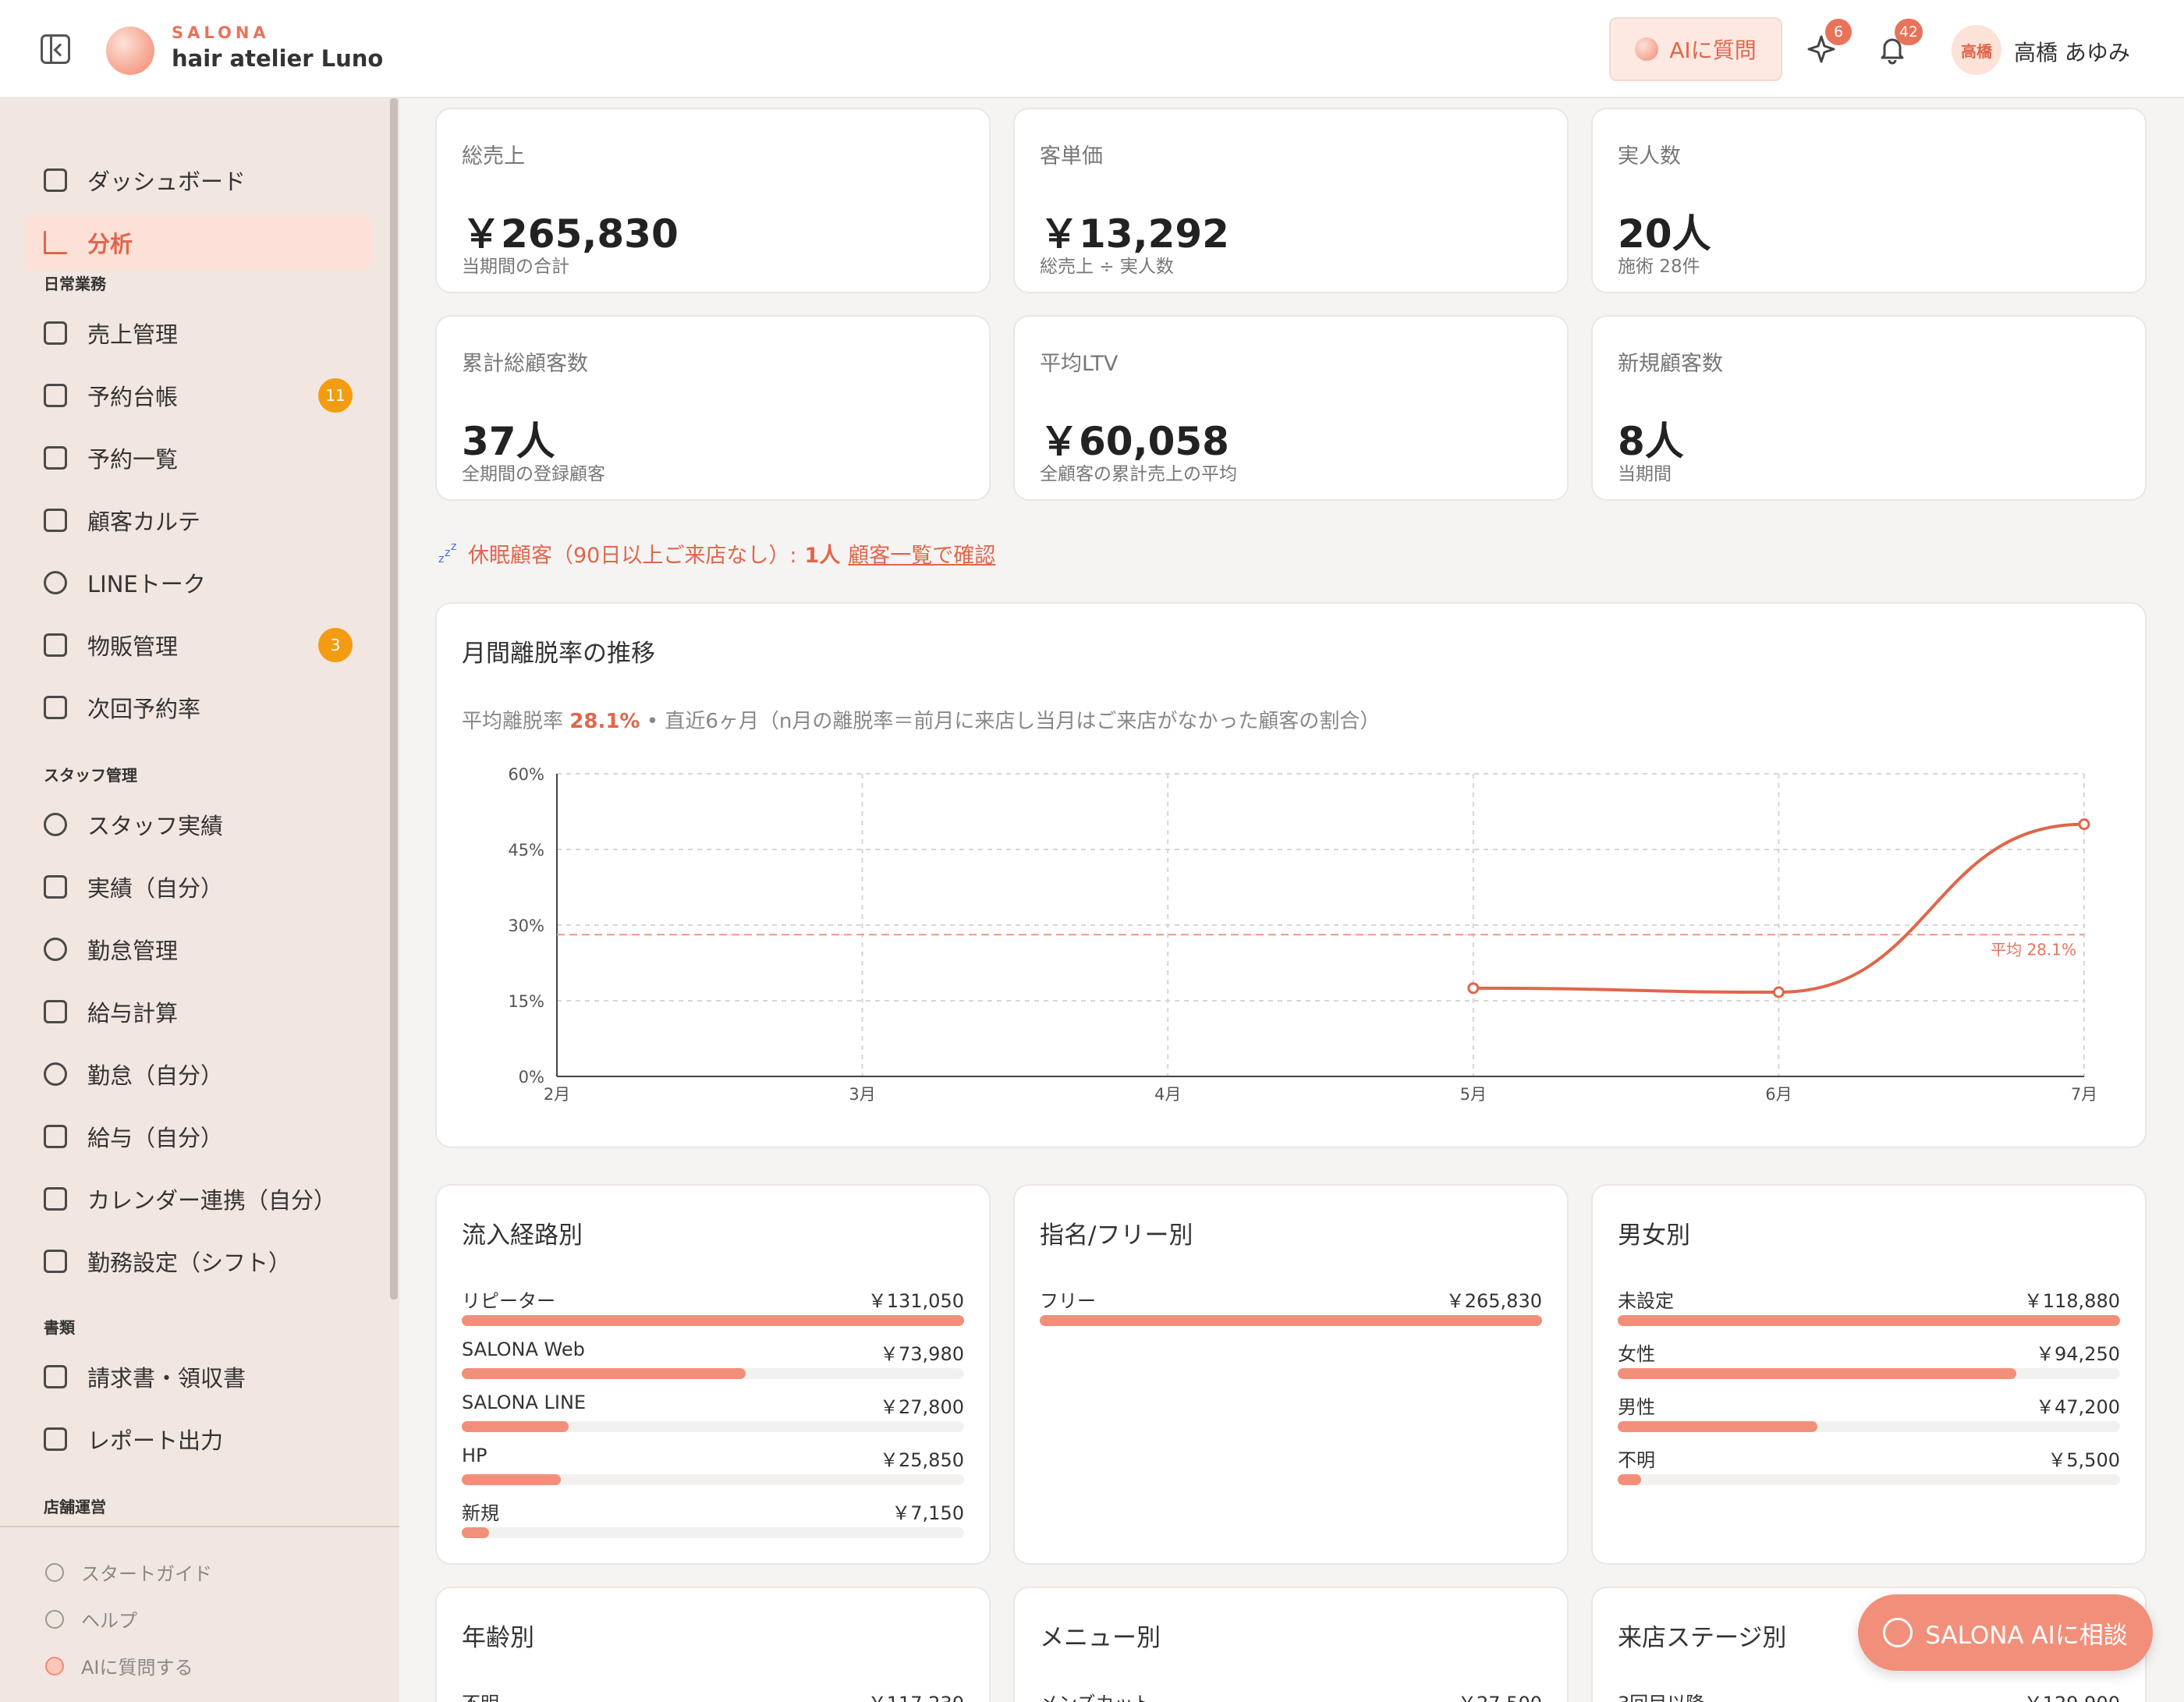 This screenshot has width=2184, height=1702. I want to click on sidebar-item-next-booking-rate: 次回予約率, so click(198, 707).